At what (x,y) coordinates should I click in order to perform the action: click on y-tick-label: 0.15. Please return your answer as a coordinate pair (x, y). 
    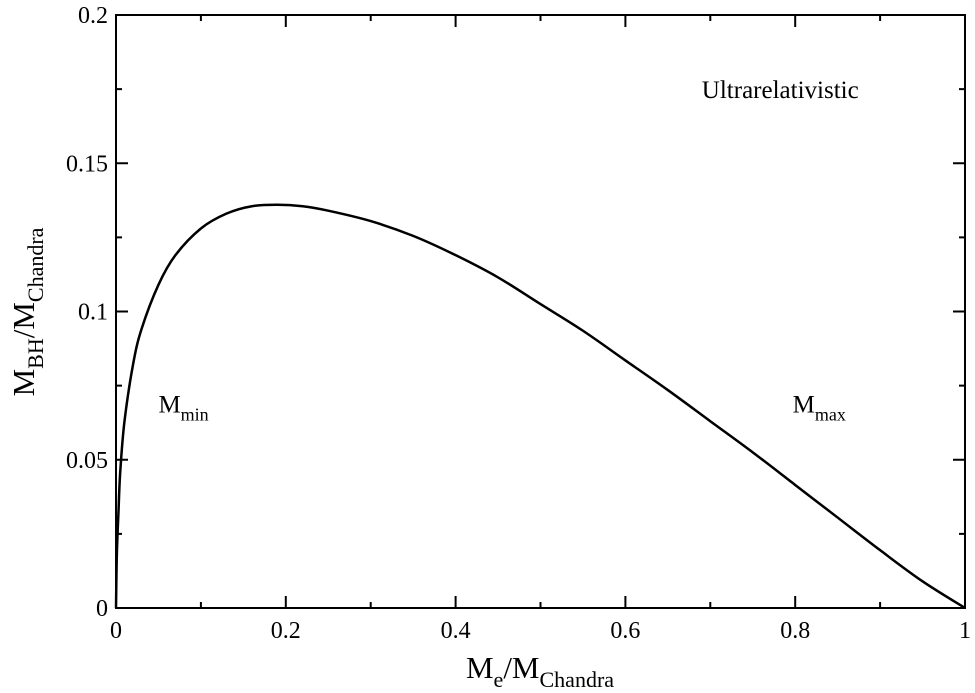
    Looking at the image, I should click on (87, 164).